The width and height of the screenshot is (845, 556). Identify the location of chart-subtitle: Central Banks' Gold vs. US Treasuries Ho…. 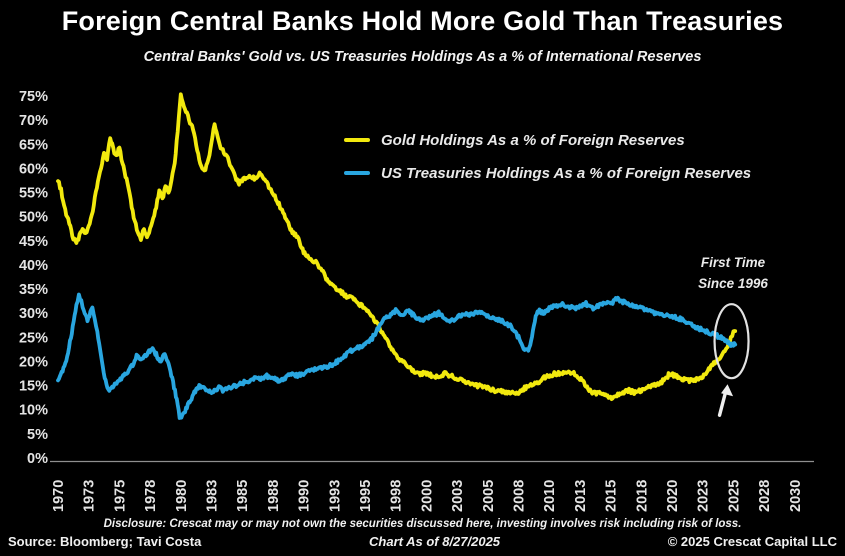
(422, 57).